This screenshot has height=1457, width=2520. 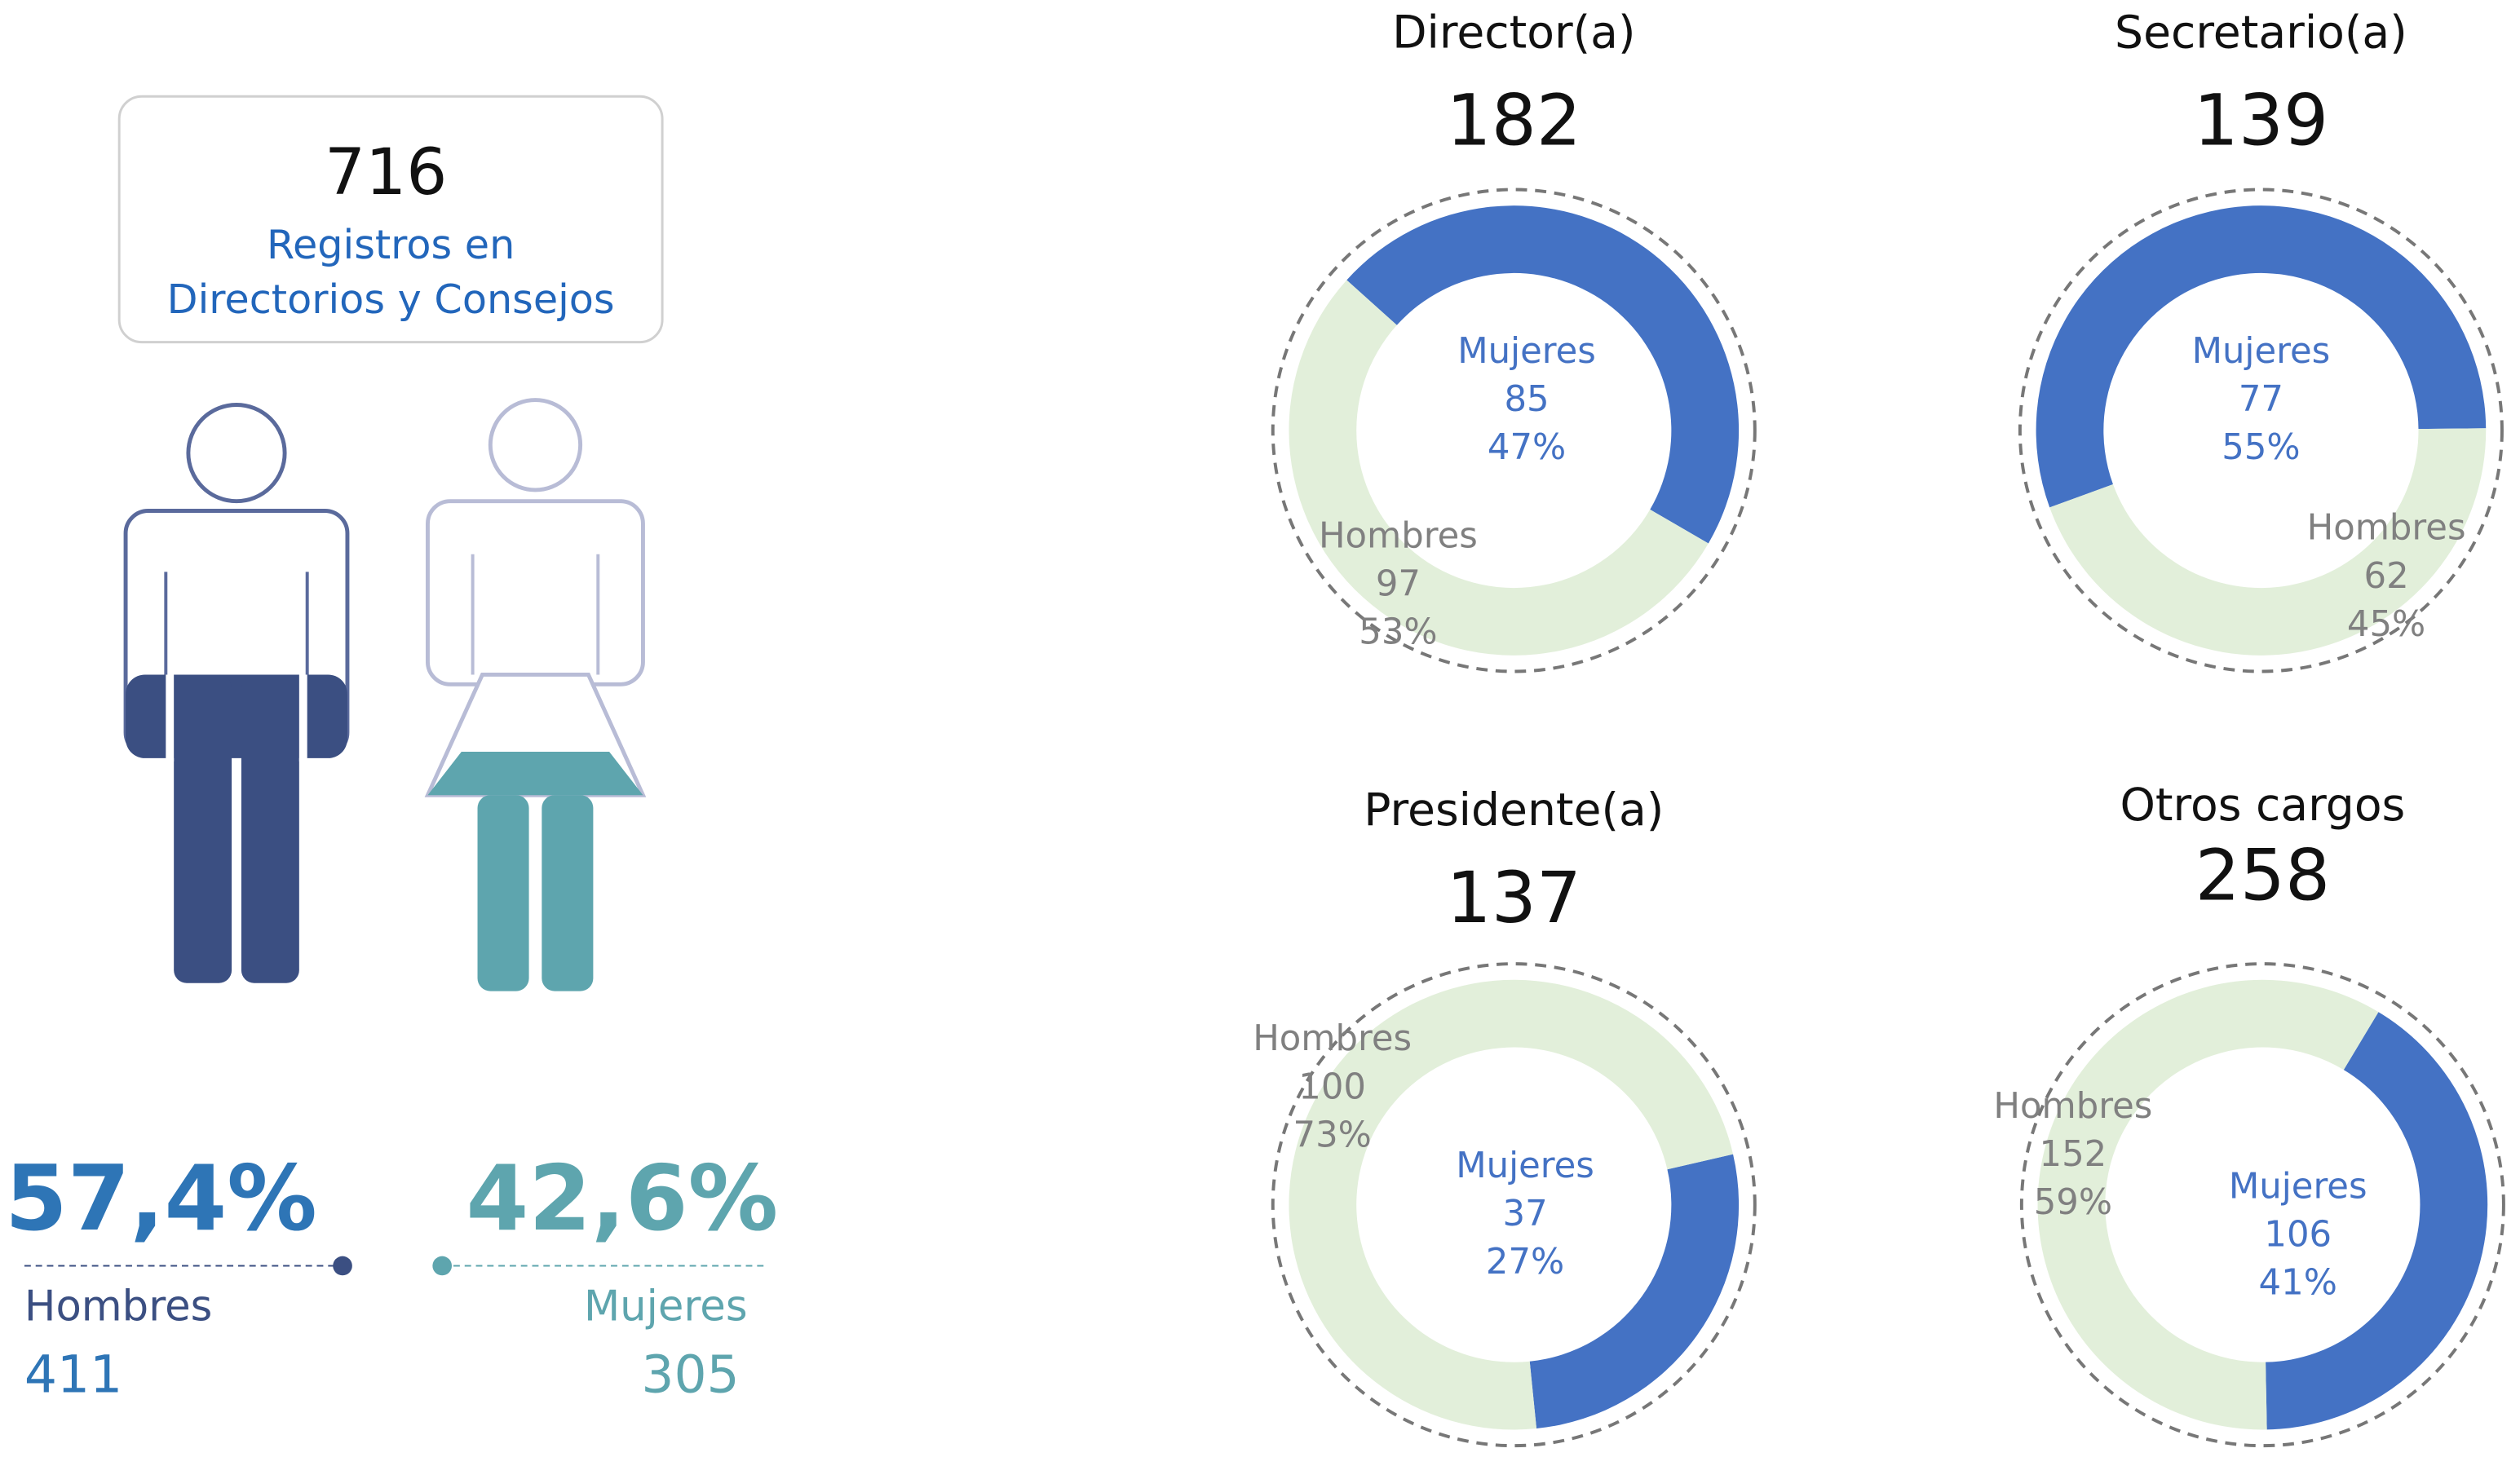 I want to click on segment-count: 152, so click(x=2073, y=1154).